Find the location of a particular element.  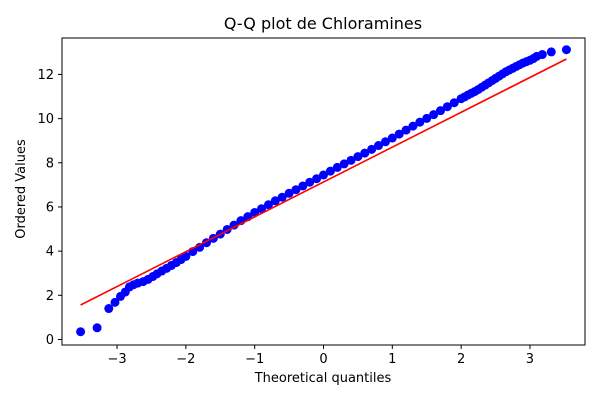

y-axis-label: Ordered Values is located at coordinates (21, 189).